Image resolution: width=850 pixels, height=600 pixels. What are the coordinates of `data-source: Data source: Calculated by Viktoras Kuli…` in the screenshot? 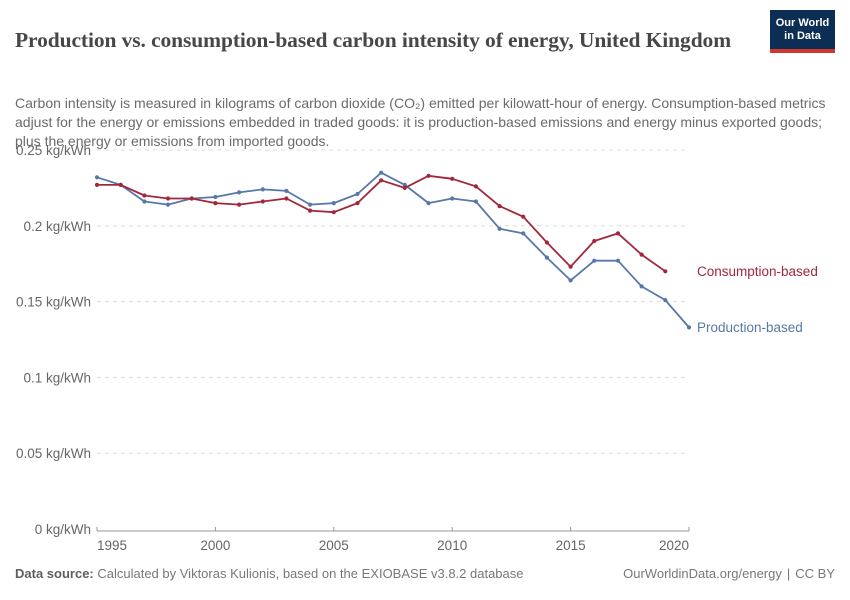 It's located at (269, 573).